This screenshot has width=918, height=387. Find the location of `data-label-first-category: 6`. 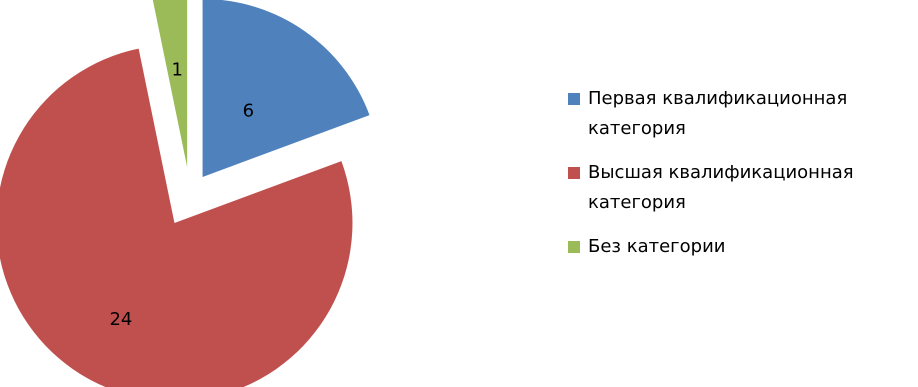

data-label-first-category: 6 is located at coordinates (248, 111).